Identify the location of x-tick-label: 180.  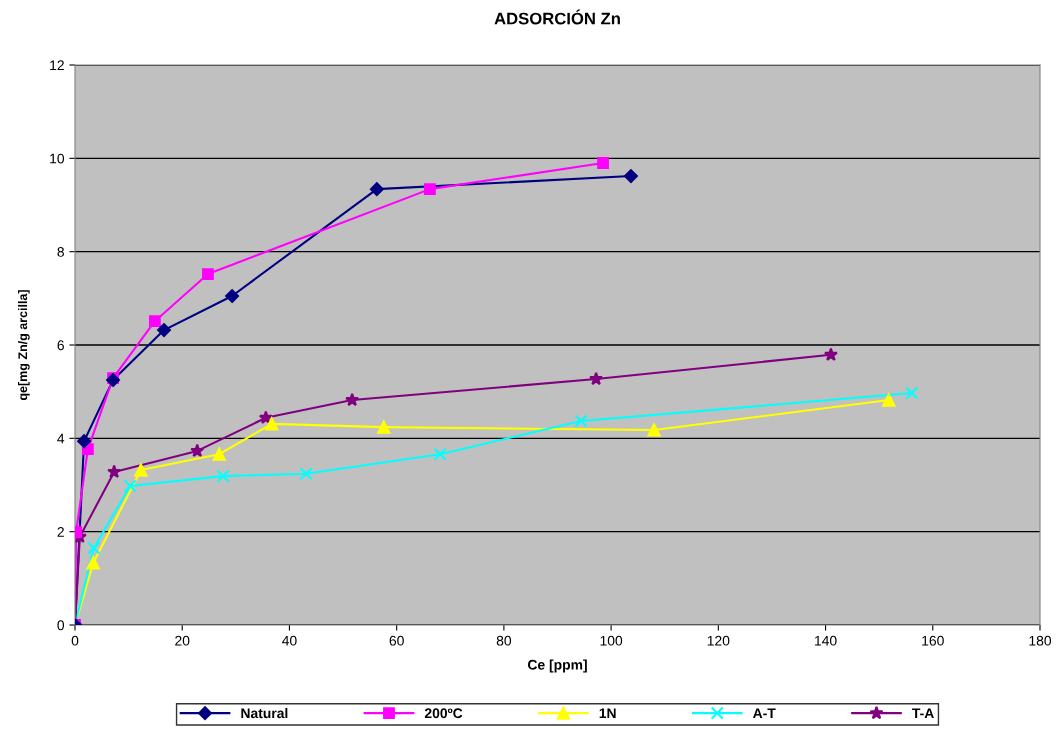
(1040, 640).